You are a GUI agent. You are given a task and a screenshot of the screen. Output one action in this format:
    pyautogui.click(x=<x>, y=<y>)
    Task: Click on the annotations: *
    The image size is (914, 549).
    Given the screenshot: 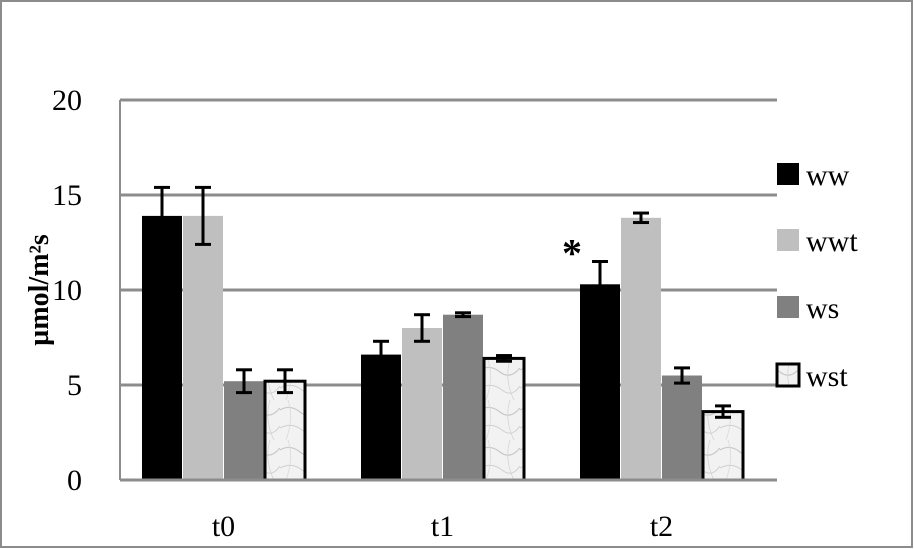 What is the action you would take?
    pyautogui.click(x=572, y=252)
    